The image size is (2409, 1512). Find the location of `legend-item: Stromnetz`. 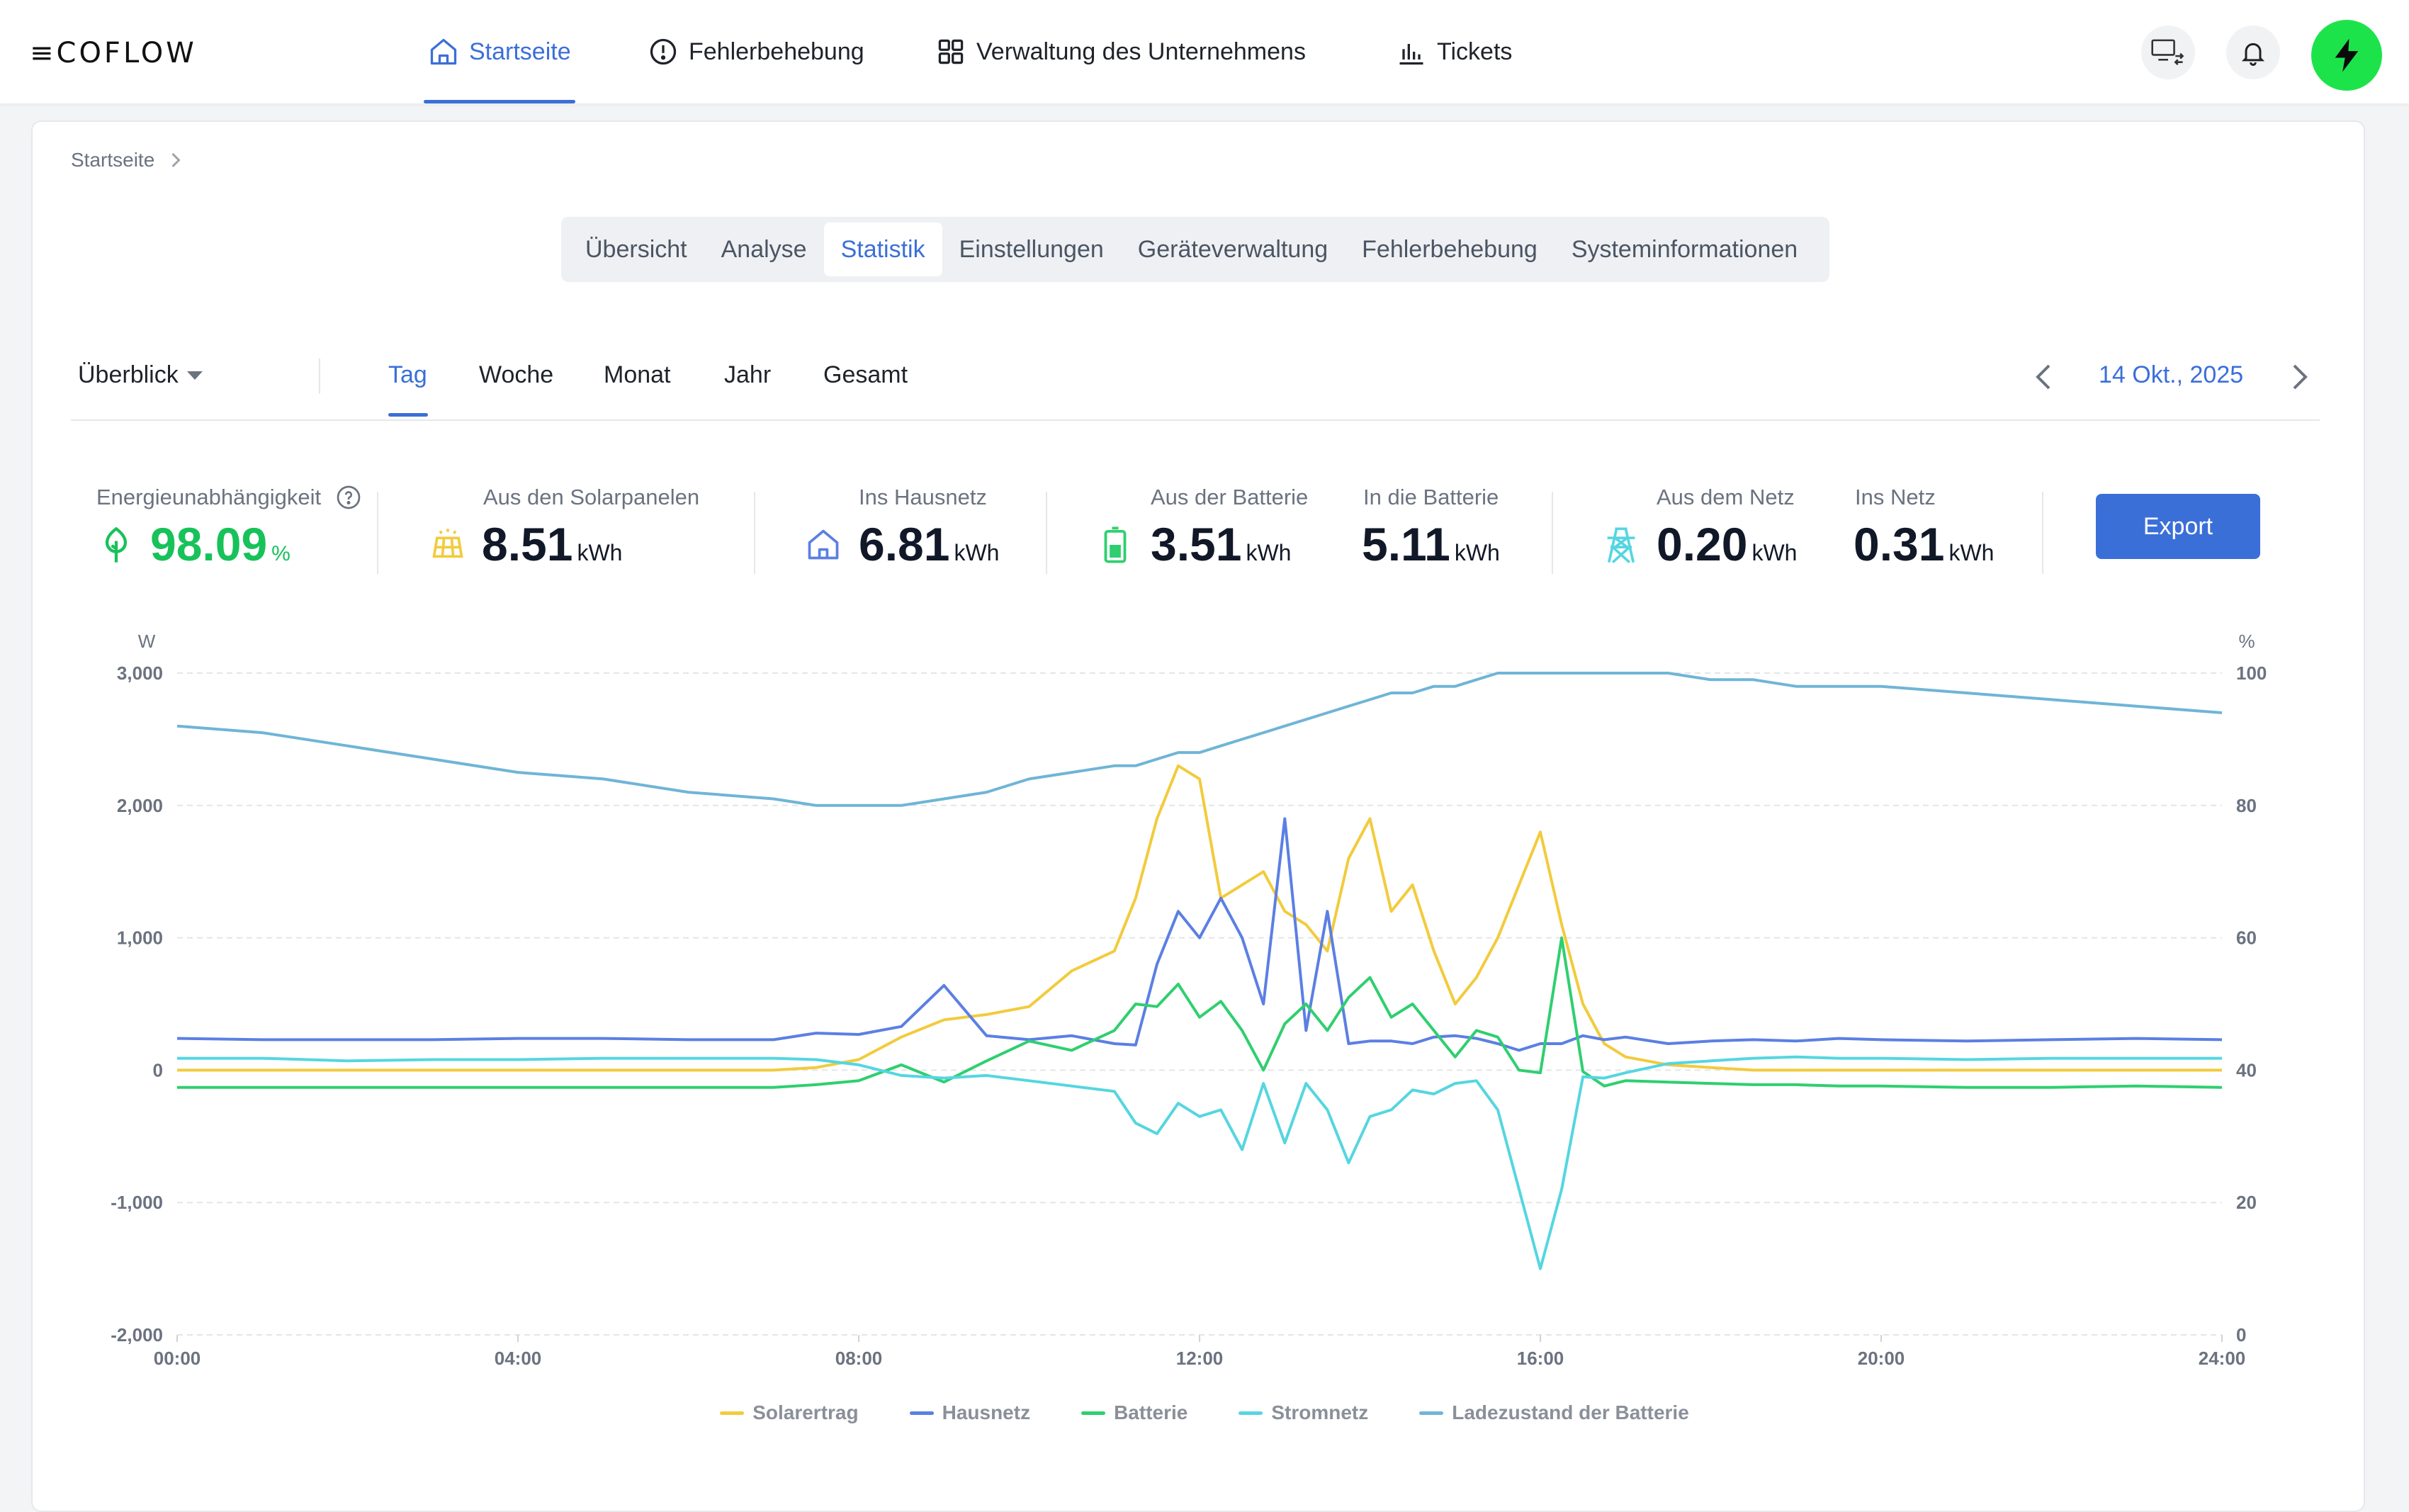

legend-item: Stromnetz is located at coordinates (1303, 1412).